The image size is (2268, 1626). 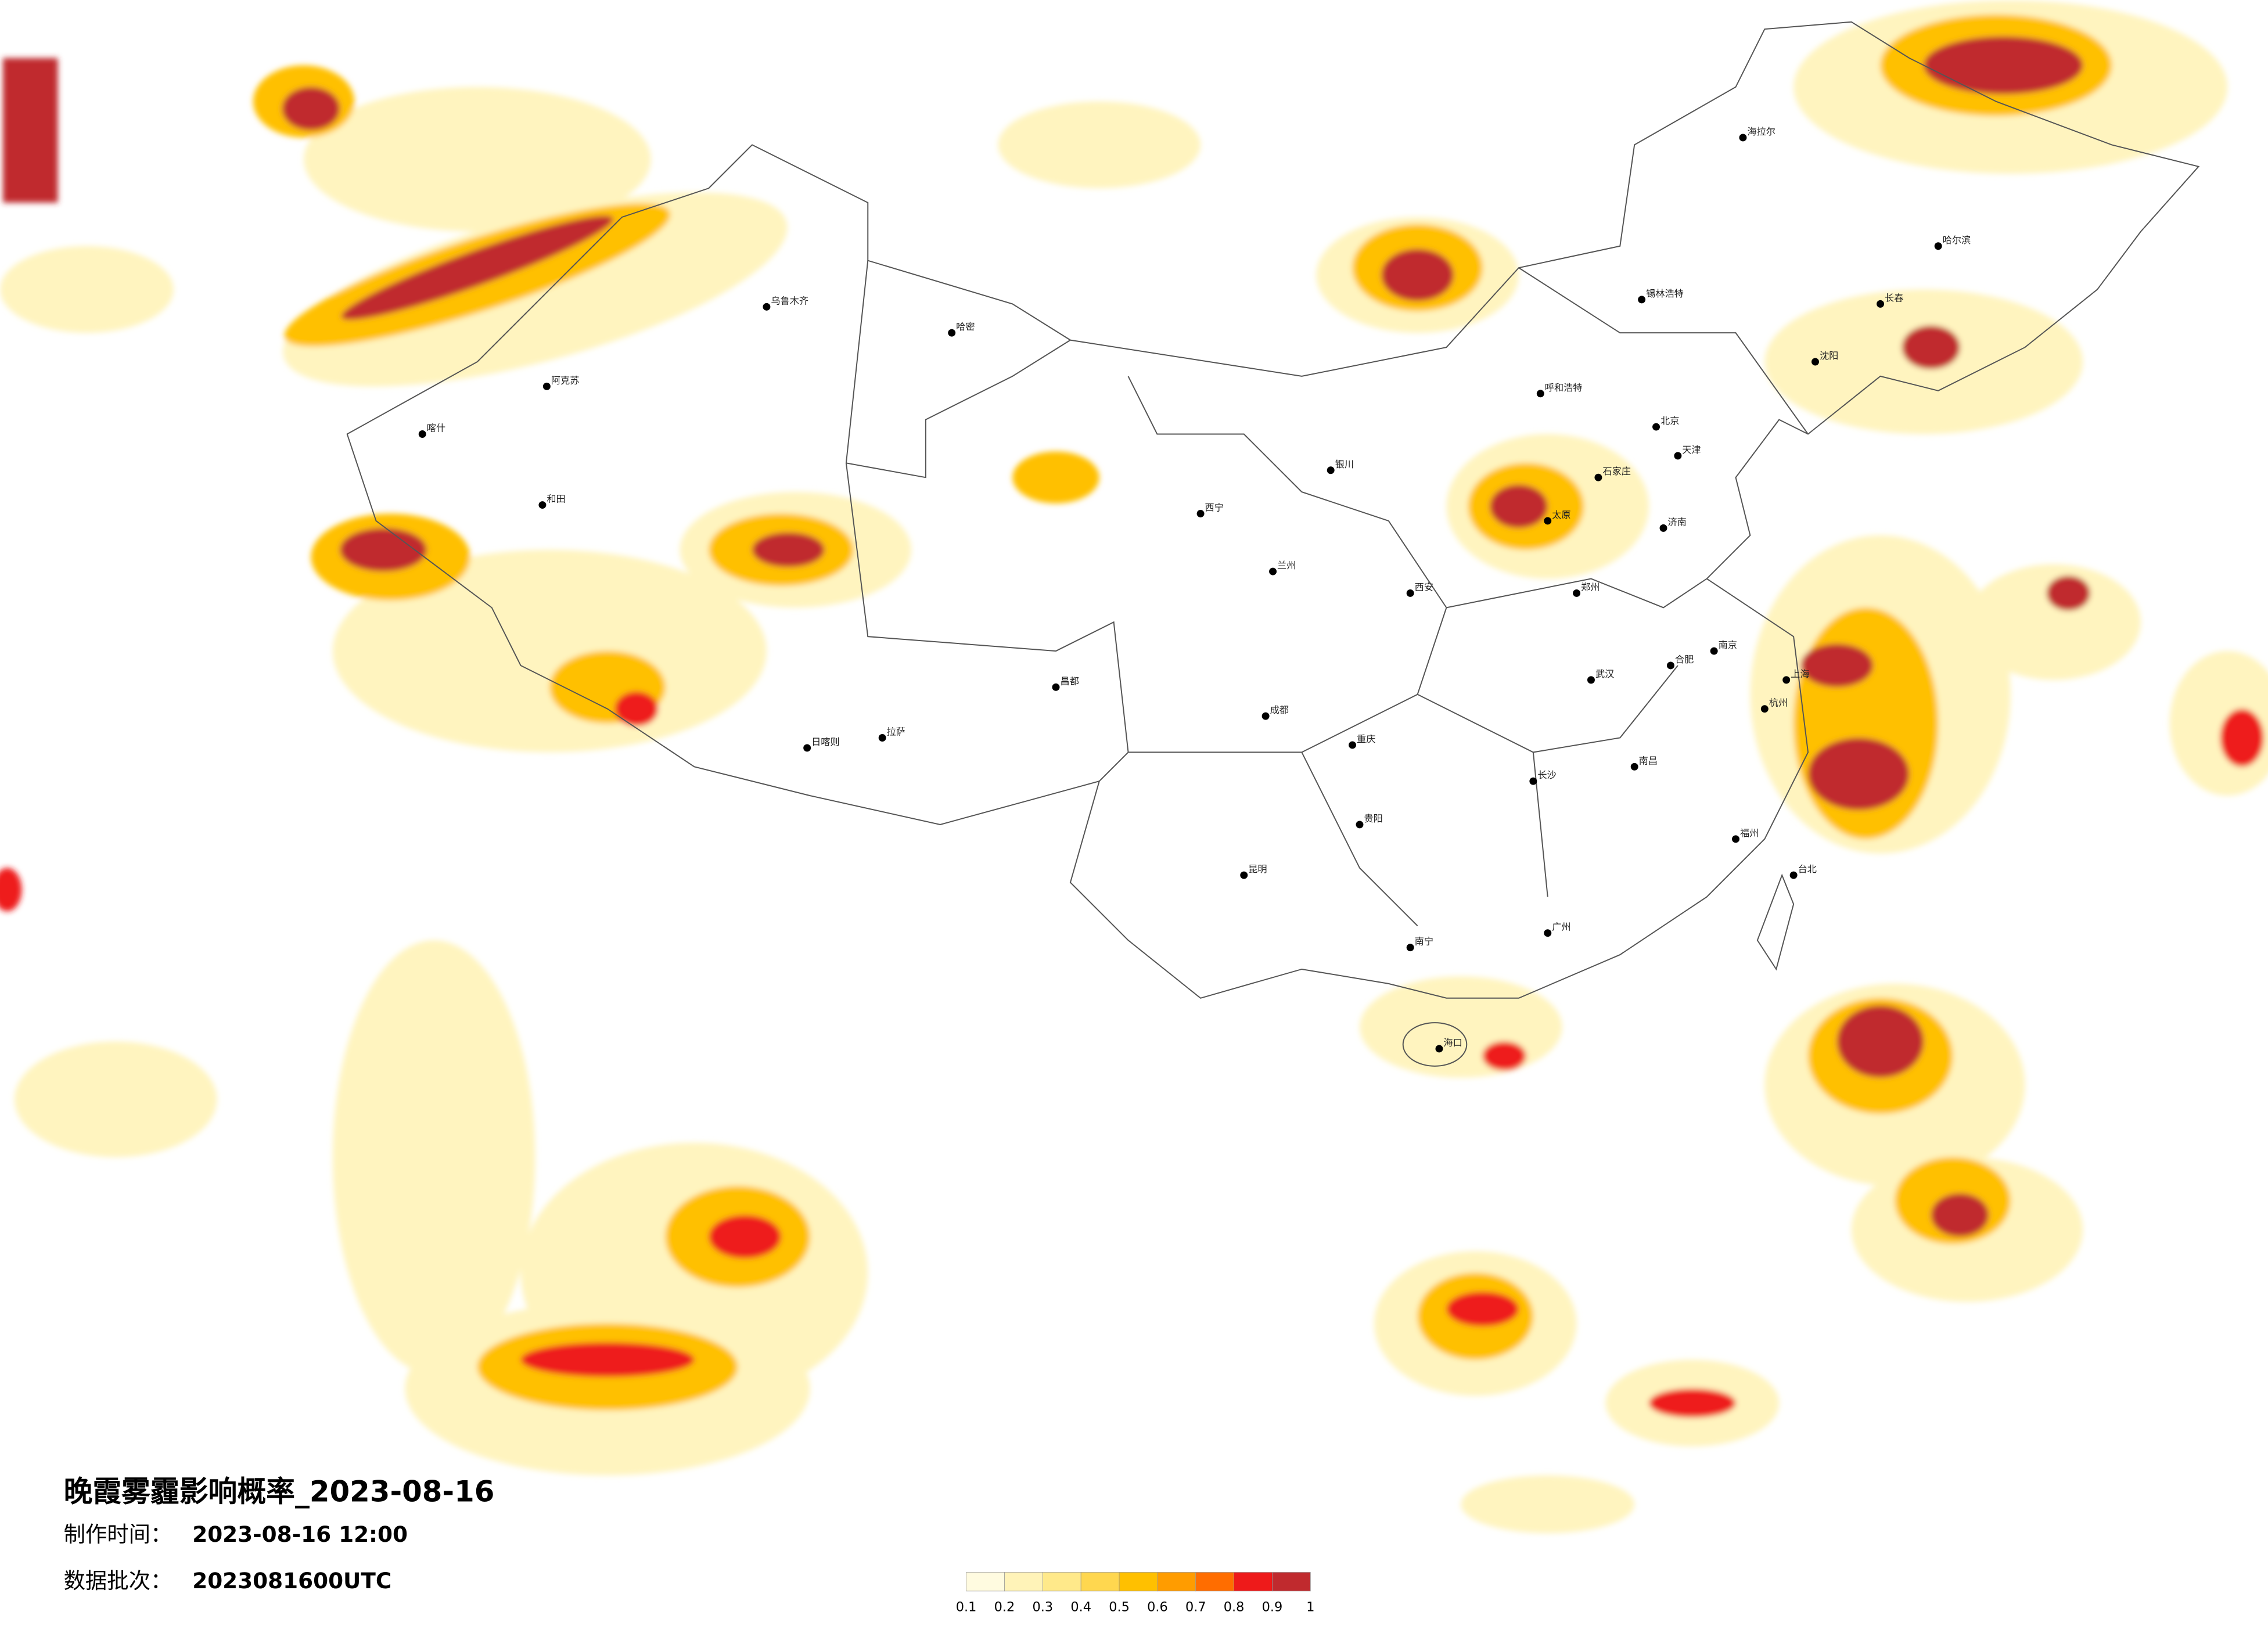 What do you see at coordinates (789, 301) in the screenshot?
I see `city-label: 乌鲁木齐` at bounding box center [789, 301].